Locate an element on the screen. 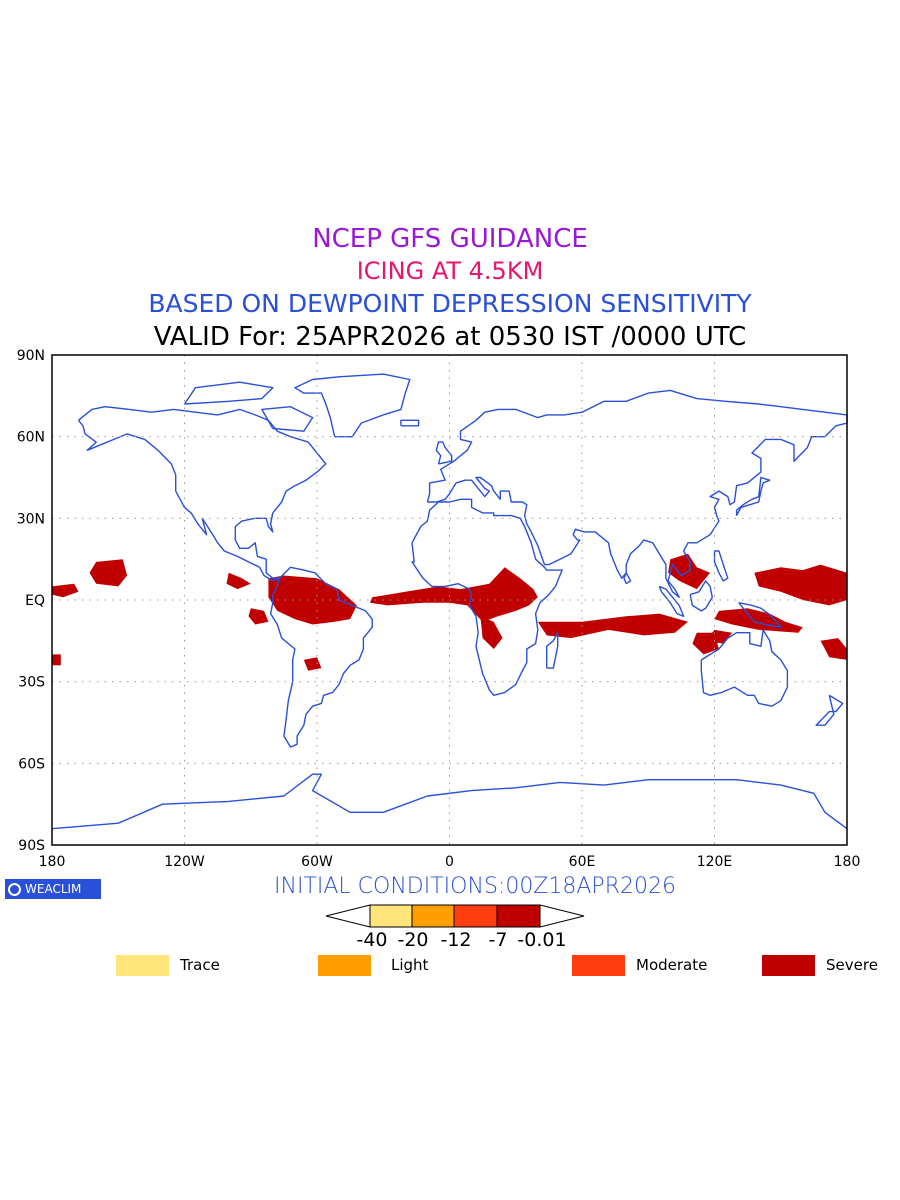 This screenshot has width=900, height=1200. weaclim-logo: WEACLIM is located at coordinates (53, 889).